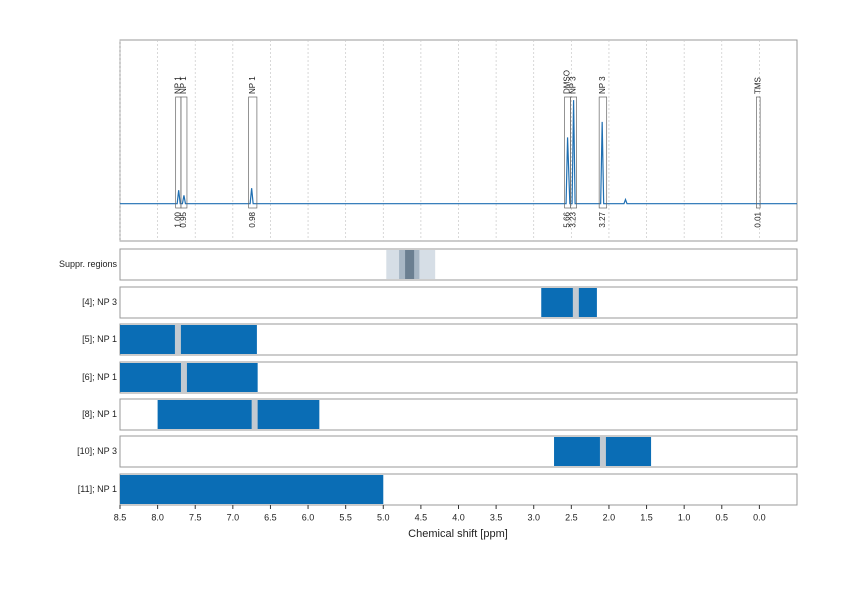 The height and width of the screenshot is (600, 842). Describe the element at coordinates (567, 219) in the screenshot. I see `integral-label: 5.66` at that location.